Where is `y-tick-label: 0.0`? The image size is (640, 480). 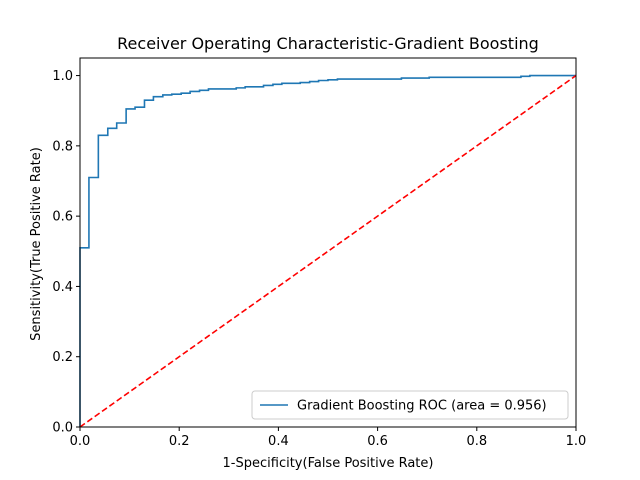 y-tick-label: 0.0 is located at coordinates (62, 428).